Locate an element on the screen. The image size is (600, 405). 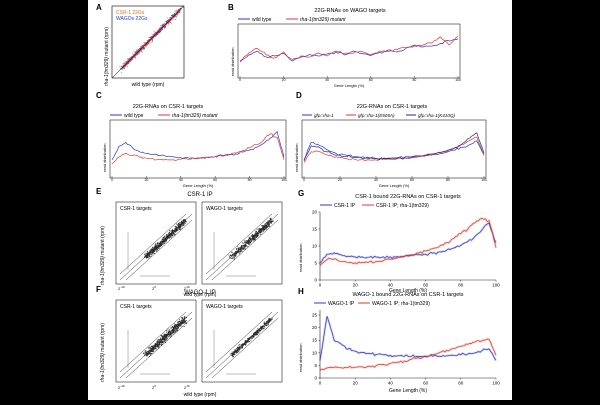
x-tick-label: 40 is located at coordinates (327, 80).